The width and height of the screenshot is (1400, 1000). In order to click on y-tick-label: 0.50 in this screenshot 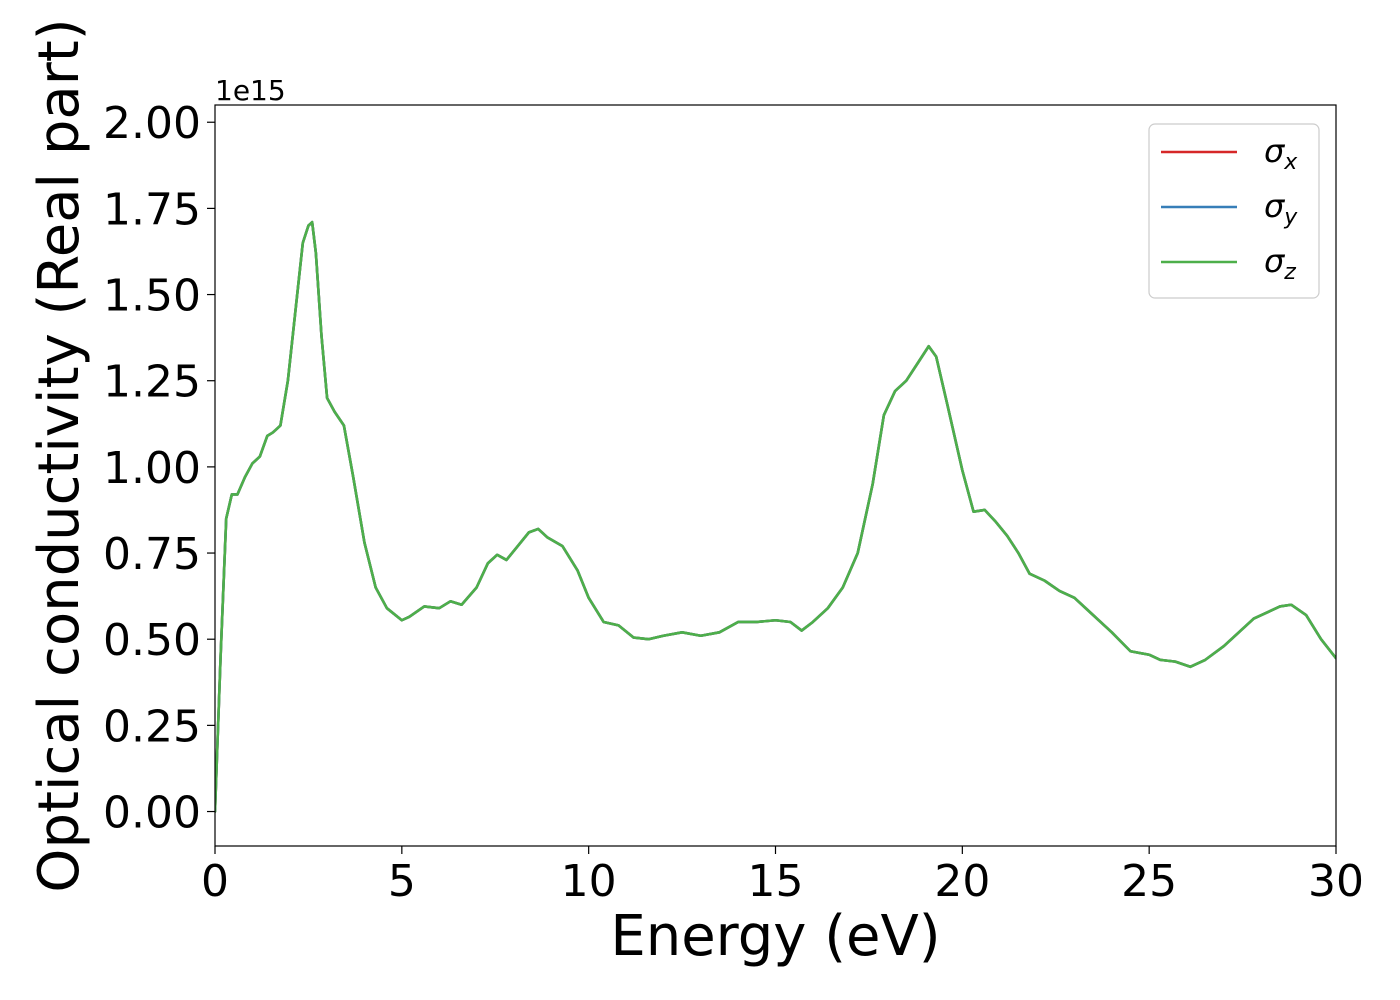, I will do `click(152, 640)`.